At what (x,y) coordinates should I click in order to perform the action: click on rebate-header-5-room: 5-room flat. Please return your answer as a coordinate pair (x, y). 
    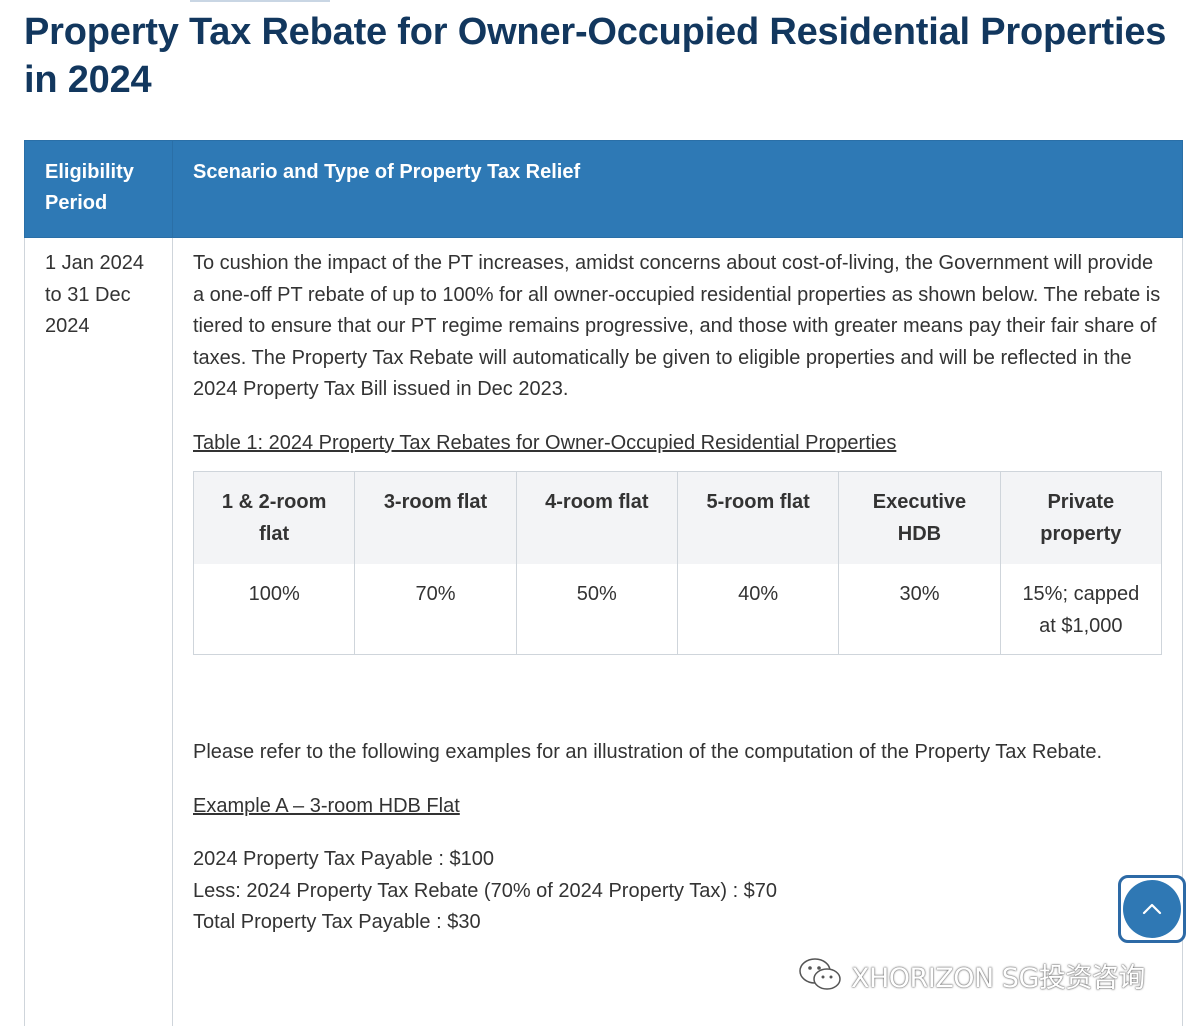
    Looking at the image, I should click on (757, 517).